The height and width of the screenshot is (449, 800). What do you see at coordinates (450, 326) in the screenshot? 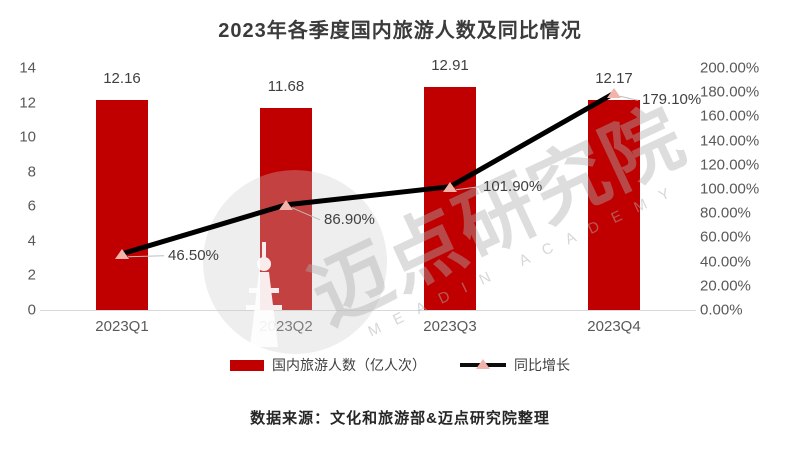
I see `x-axis-label: 2023Q3` at bounding box center [450, 326].